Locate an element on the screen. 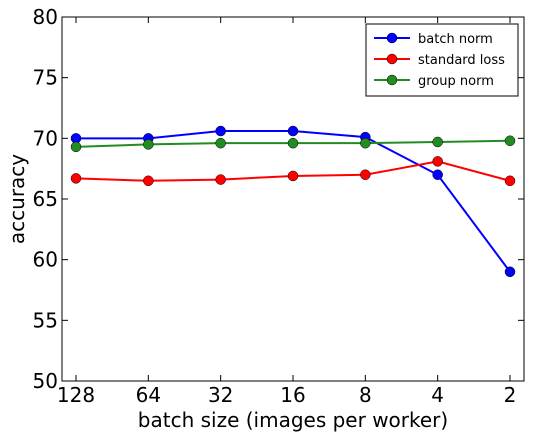 The width and height of the screenshot is (539, 439). legend-marker-group-norm is located at coordinates (392, 80).